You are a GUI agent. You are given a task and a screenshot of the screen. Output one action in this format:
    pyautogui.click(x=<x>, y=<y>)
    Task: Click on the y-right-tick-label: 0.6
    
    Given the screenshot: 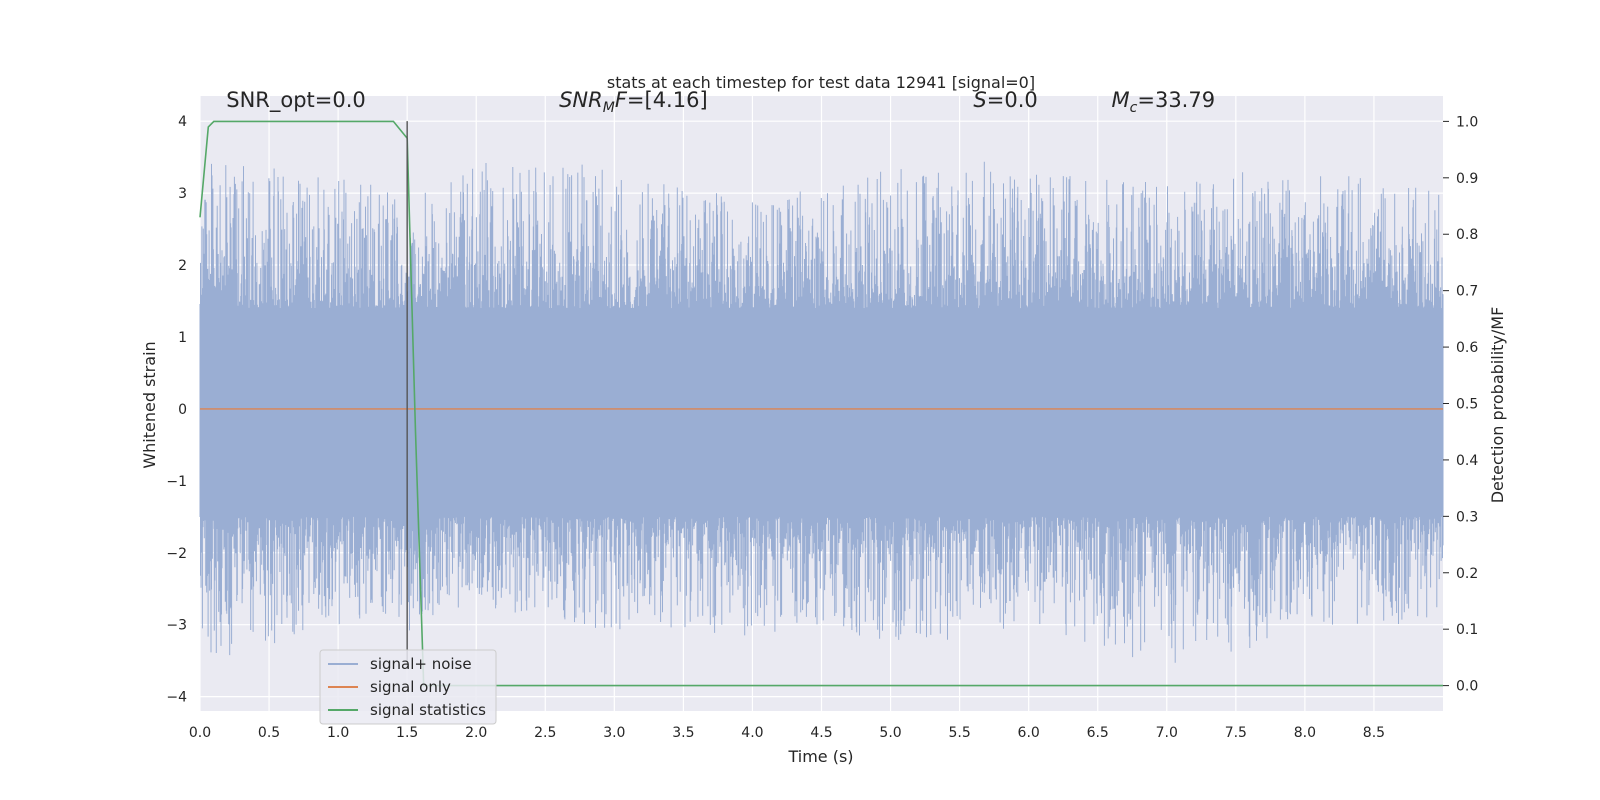 What is the action you would take?
    pyautogui.click(x=1467, y=348)
    